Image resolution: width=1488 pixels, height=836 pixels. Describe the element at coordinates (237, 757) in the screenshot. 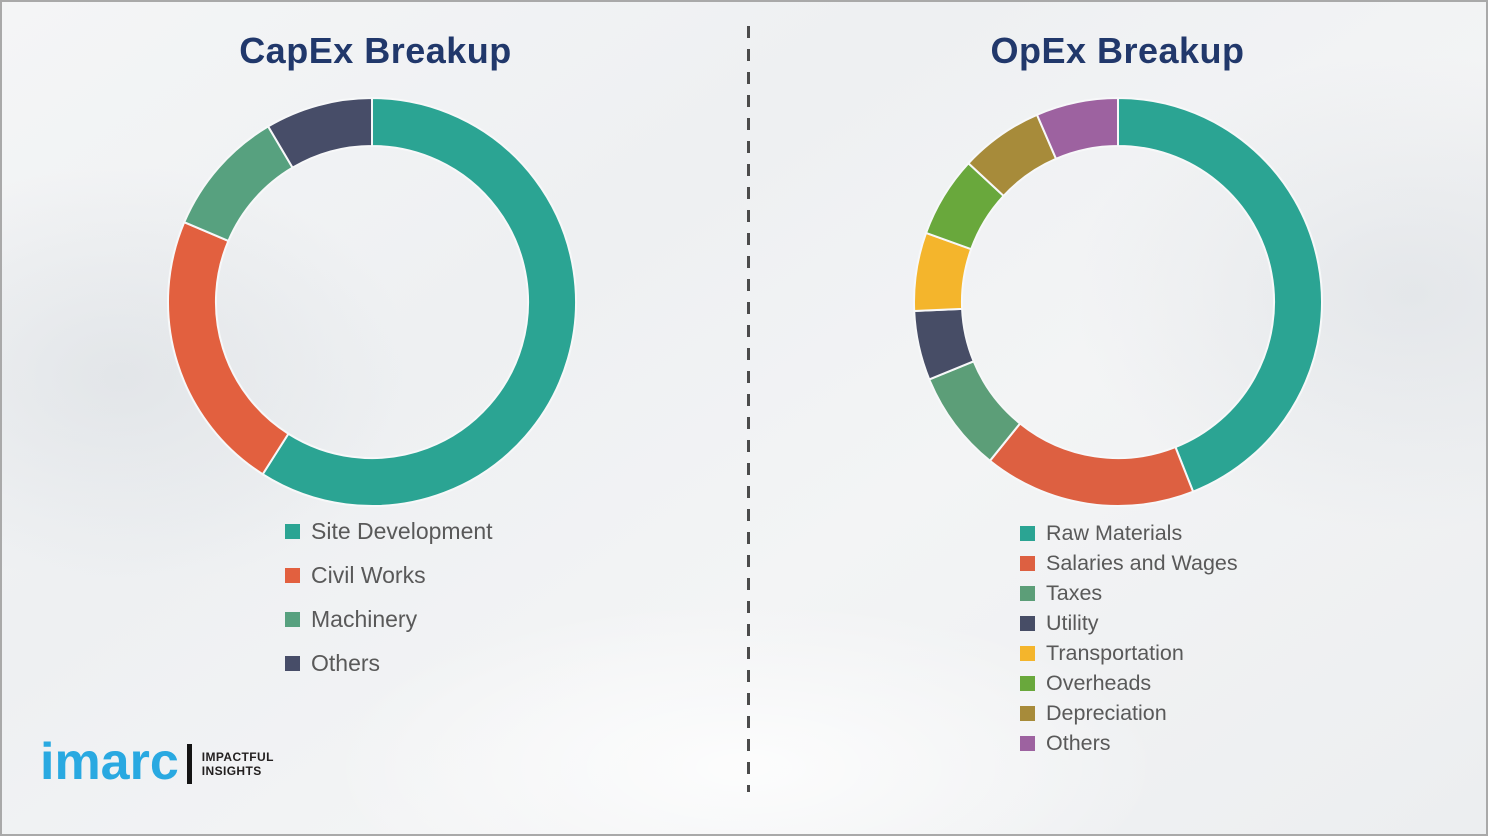

I see `imarc-logo-tagline-line1: IMPACTFUL` at that location.